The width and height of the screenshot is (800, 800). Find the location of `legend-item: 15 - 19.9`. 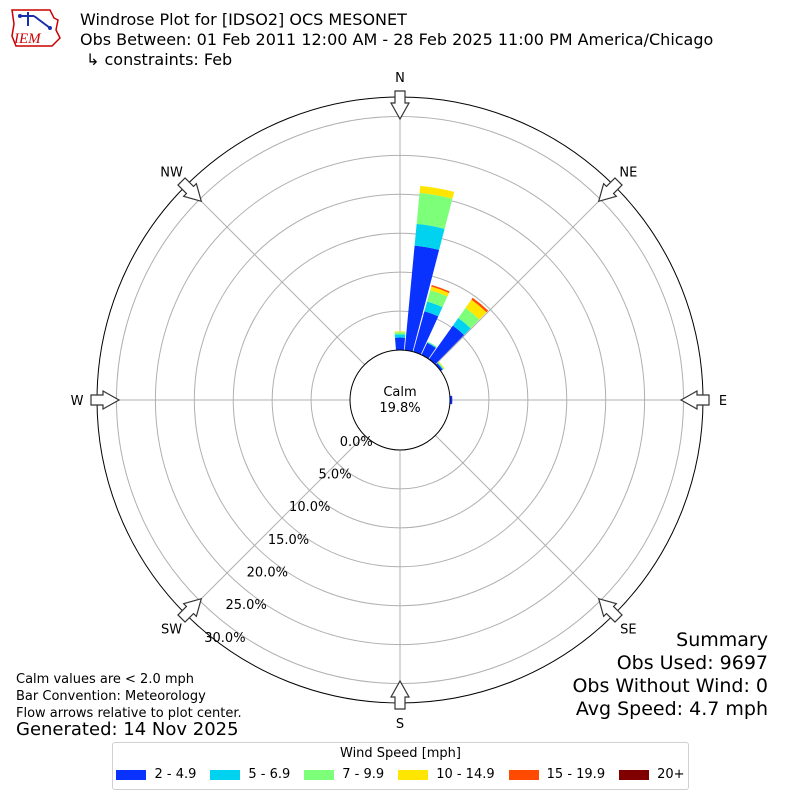

legend-item: 15 - 19.9 is located at coordinates (557, 774).